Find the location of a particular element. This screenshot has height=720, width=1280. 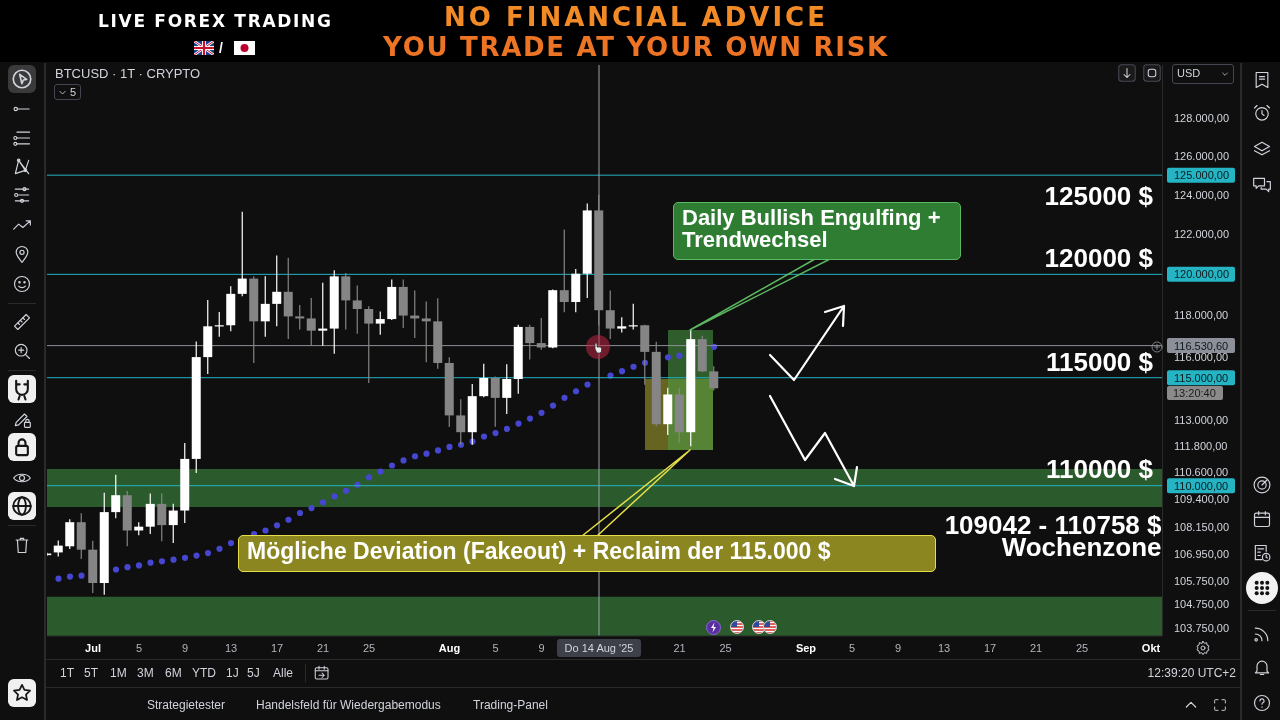

text: LIVE FOREX TRADING is located at coordinates (215, 21).